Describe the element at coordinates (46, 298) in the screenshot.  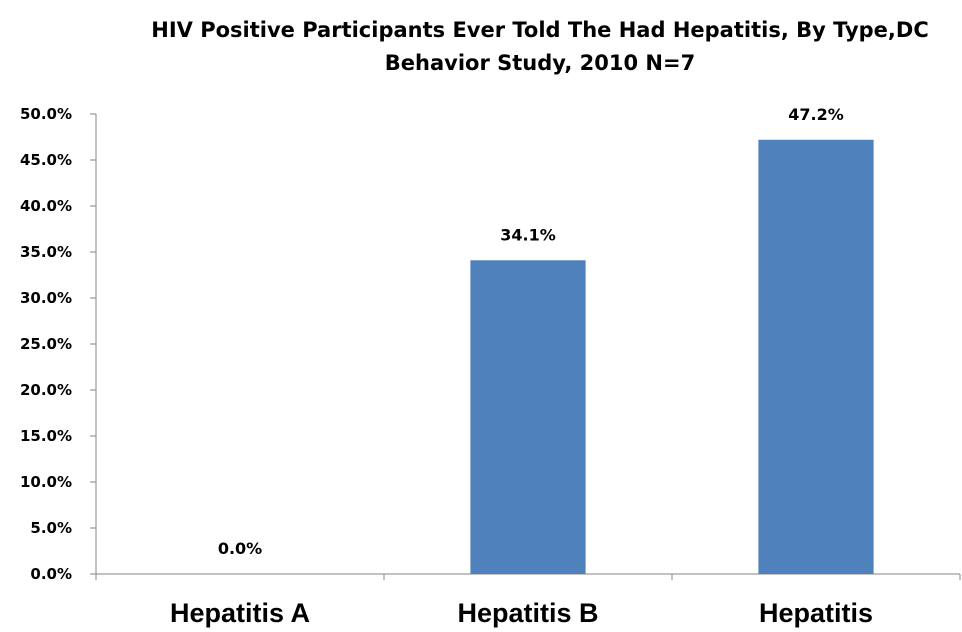
I see `y-tick-label: 30.0%` at that location.